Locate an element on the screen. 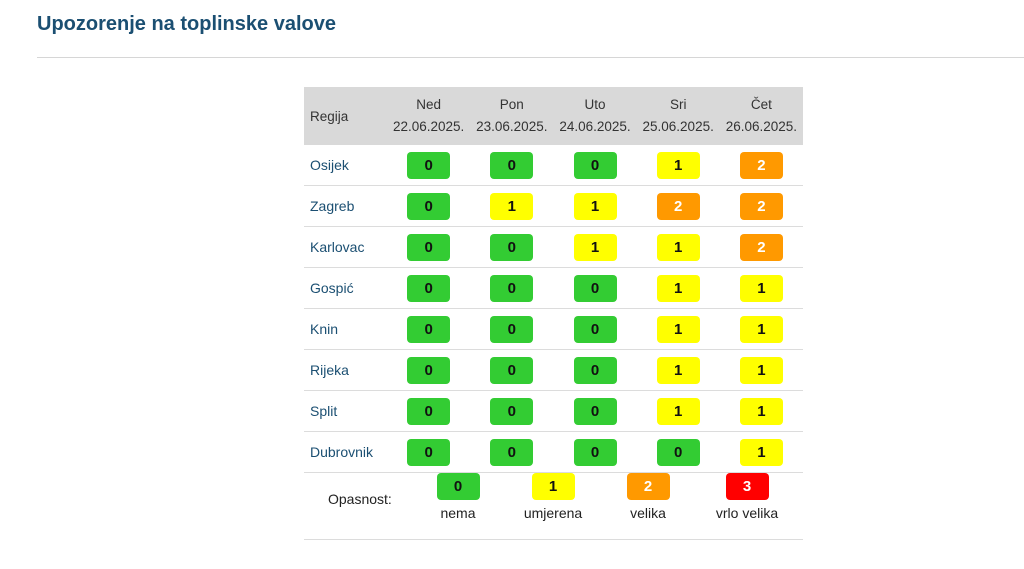 The height and width of the screenshot is (569, 1024). day-column-header: Čet 26.06.2025. is located at coordinates (761, 116).